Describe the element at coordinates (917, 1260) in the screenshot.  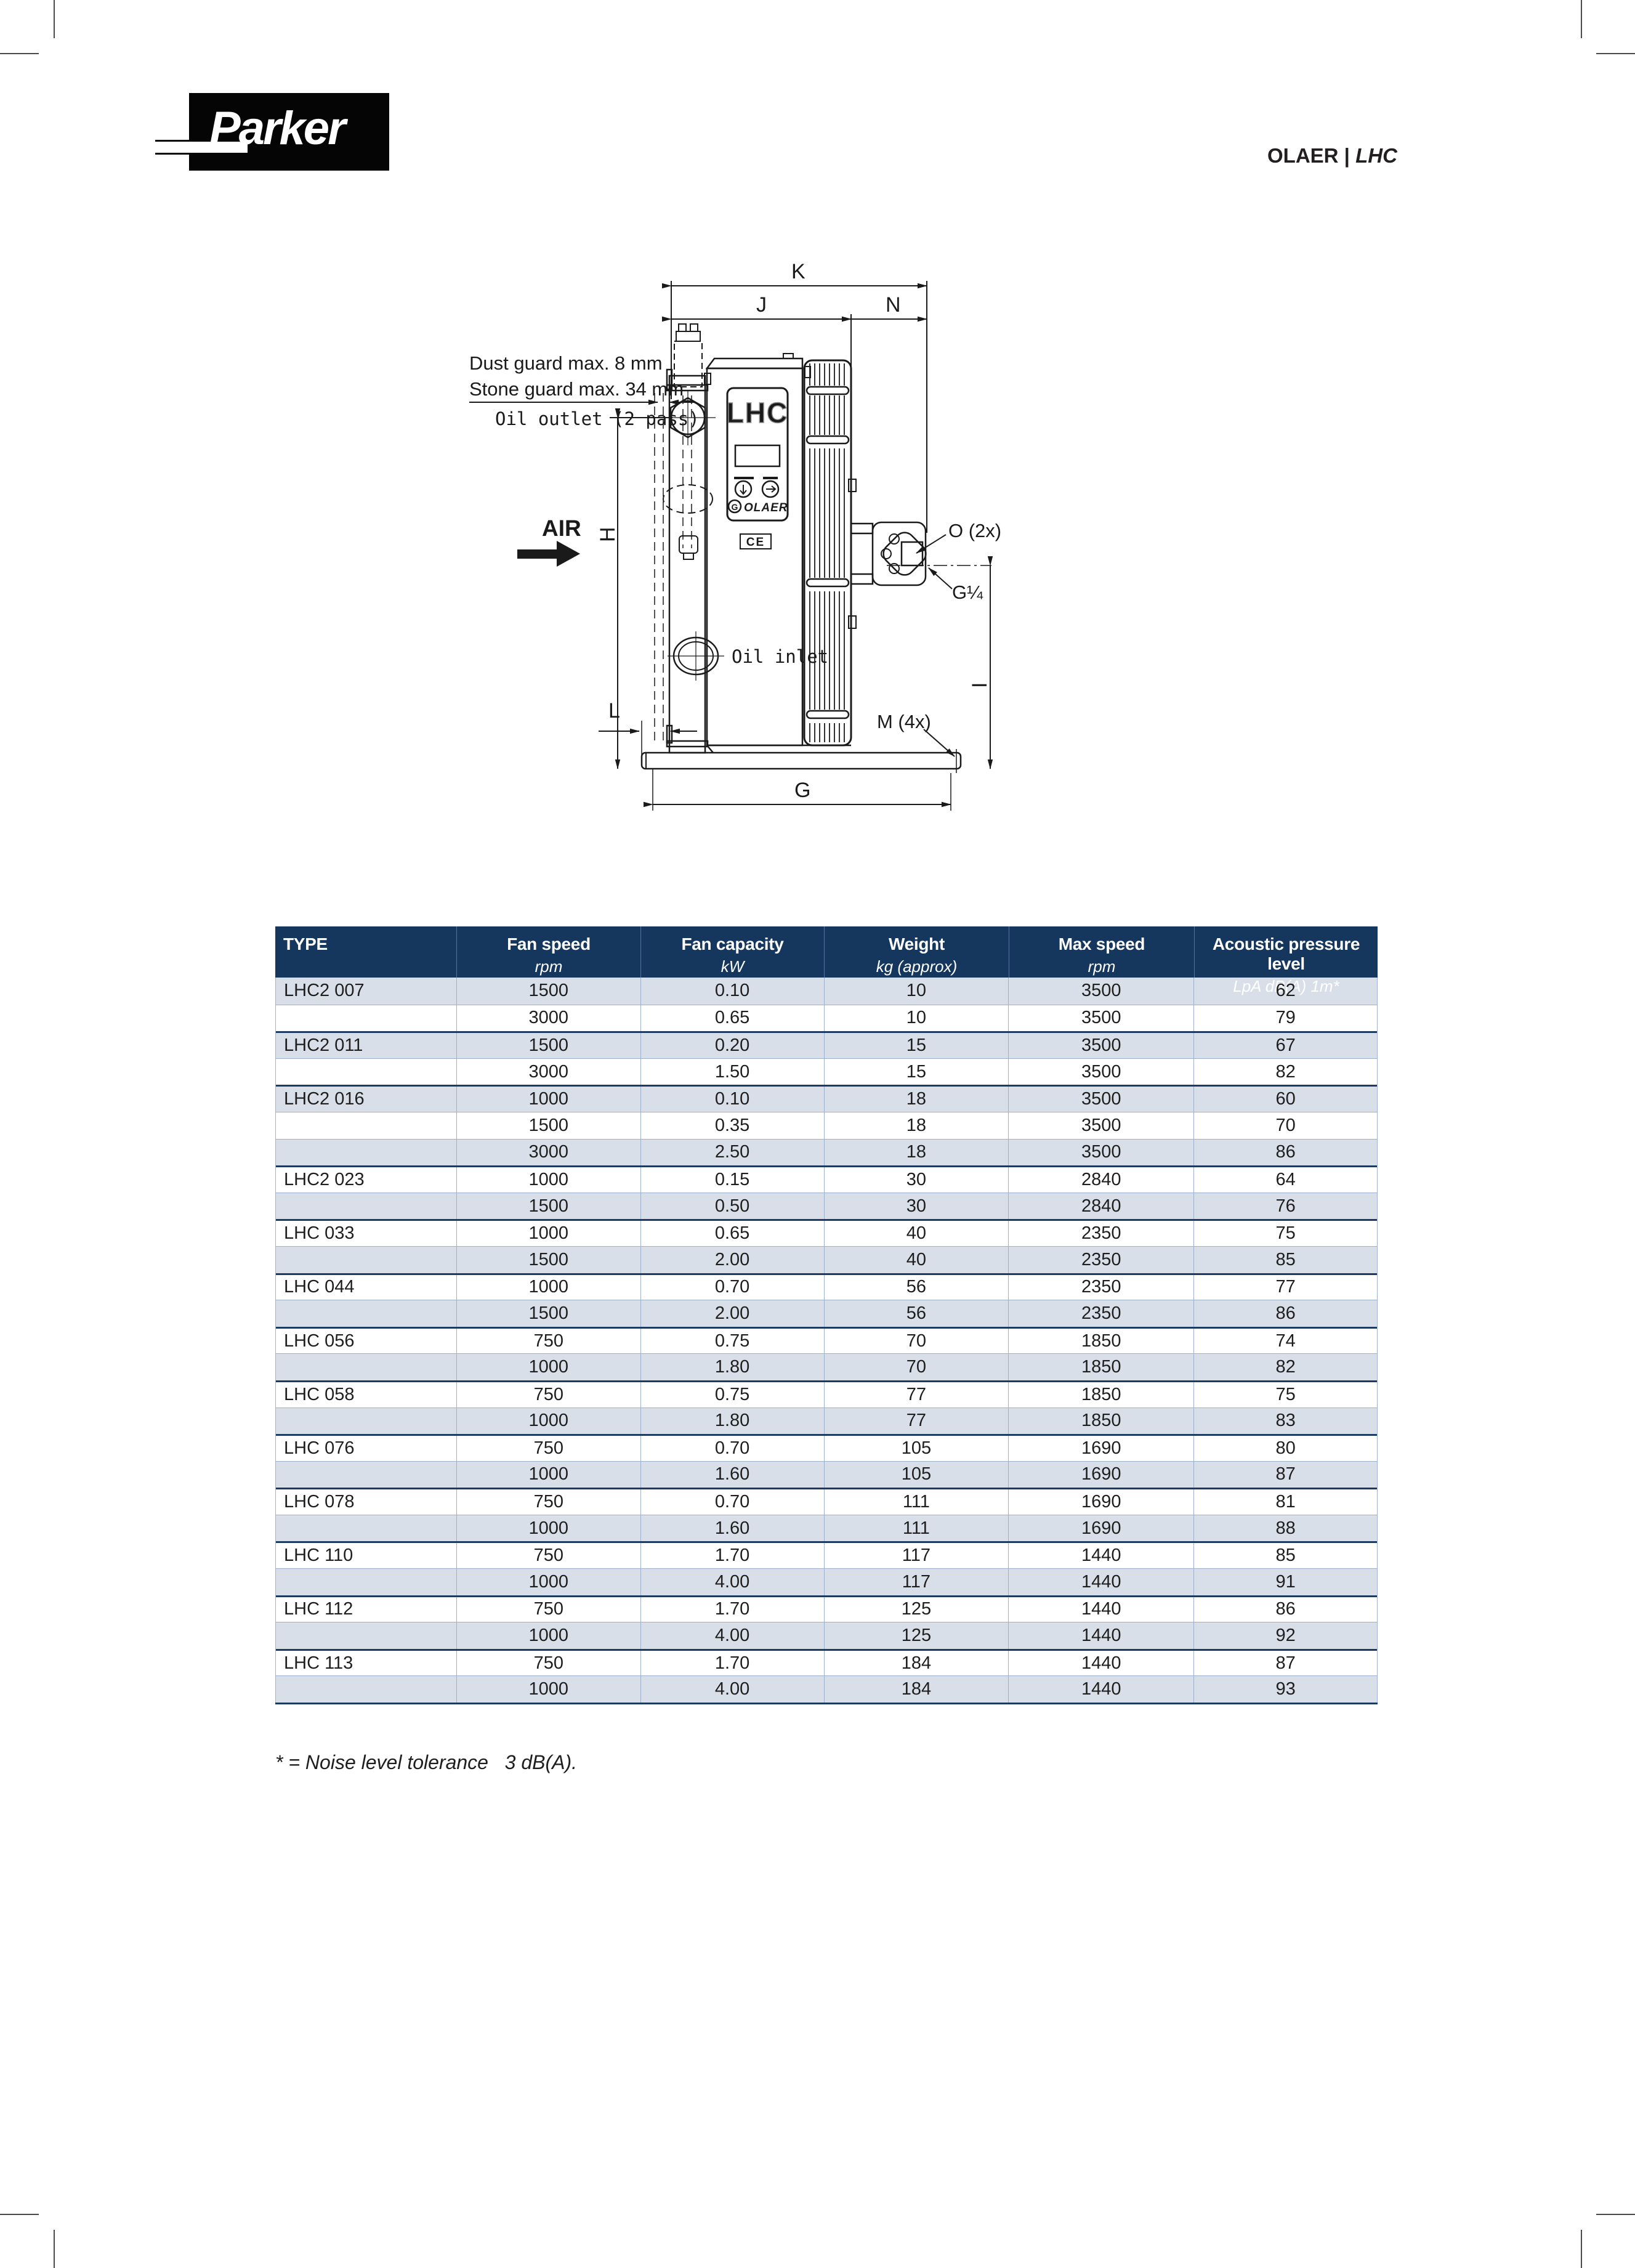
I see `cell-weight: 40` at that location.